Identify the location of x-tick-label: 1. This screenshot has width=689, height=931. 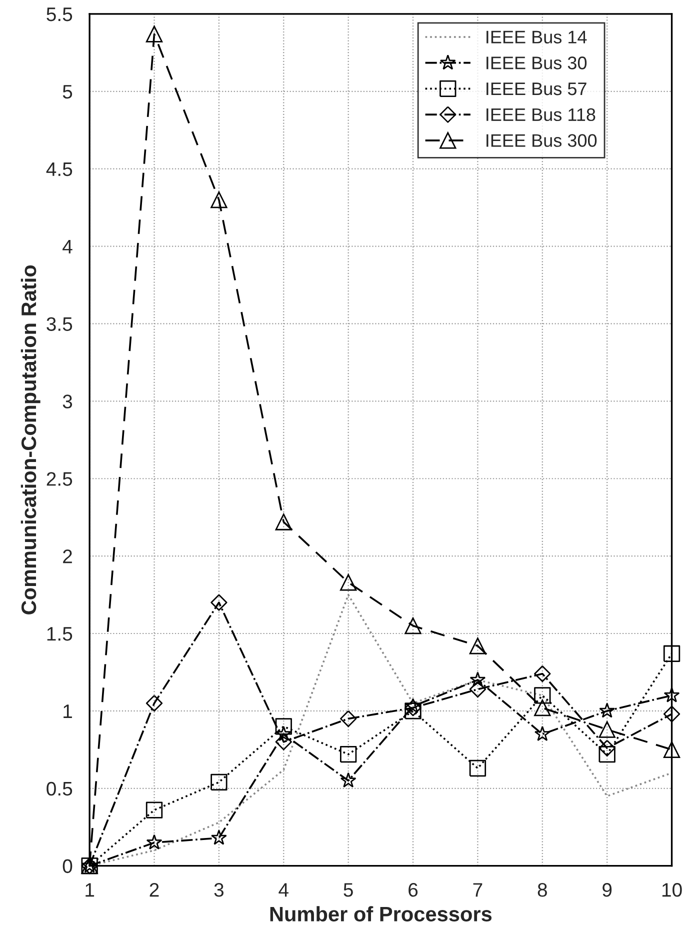
(90, 890).